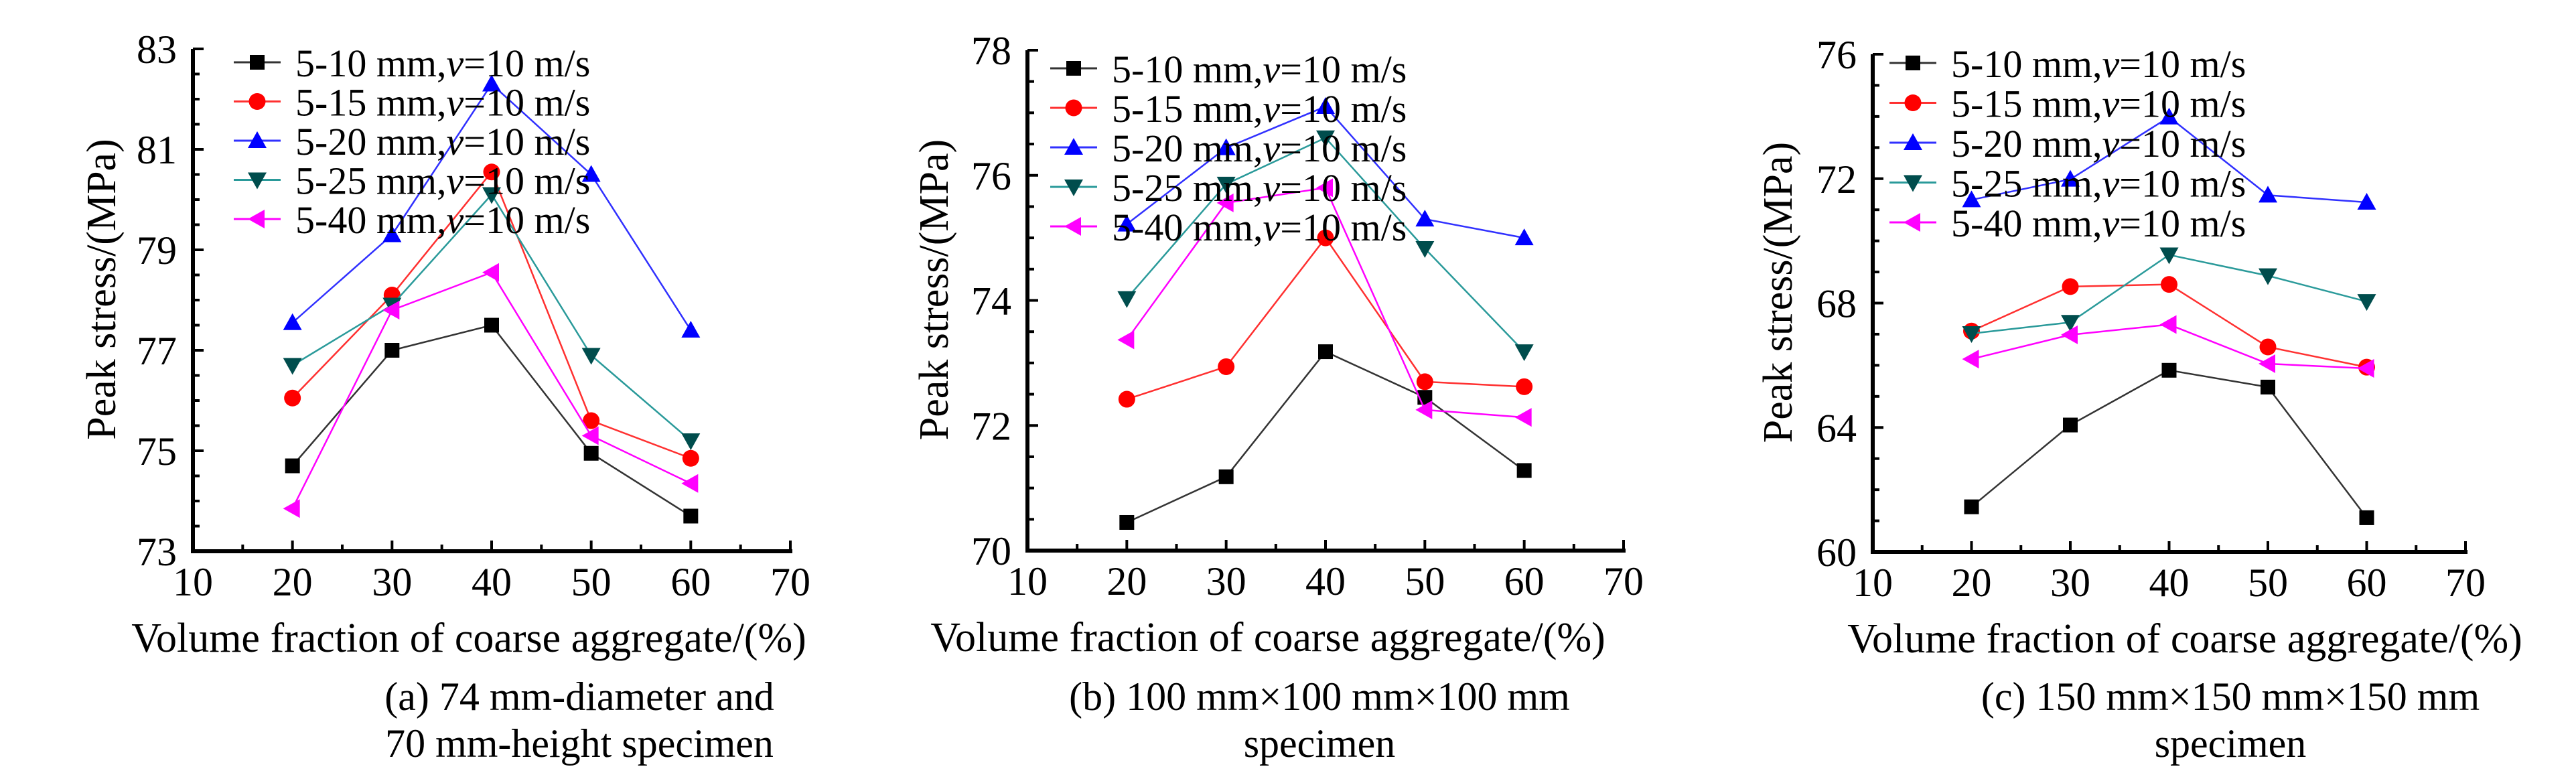 This screenshot has width=2576, height=783. What do you see at coordinates (492, 582) in the screenshot?
I see `x-tick-label: 40` at bounding box center [492, 582].